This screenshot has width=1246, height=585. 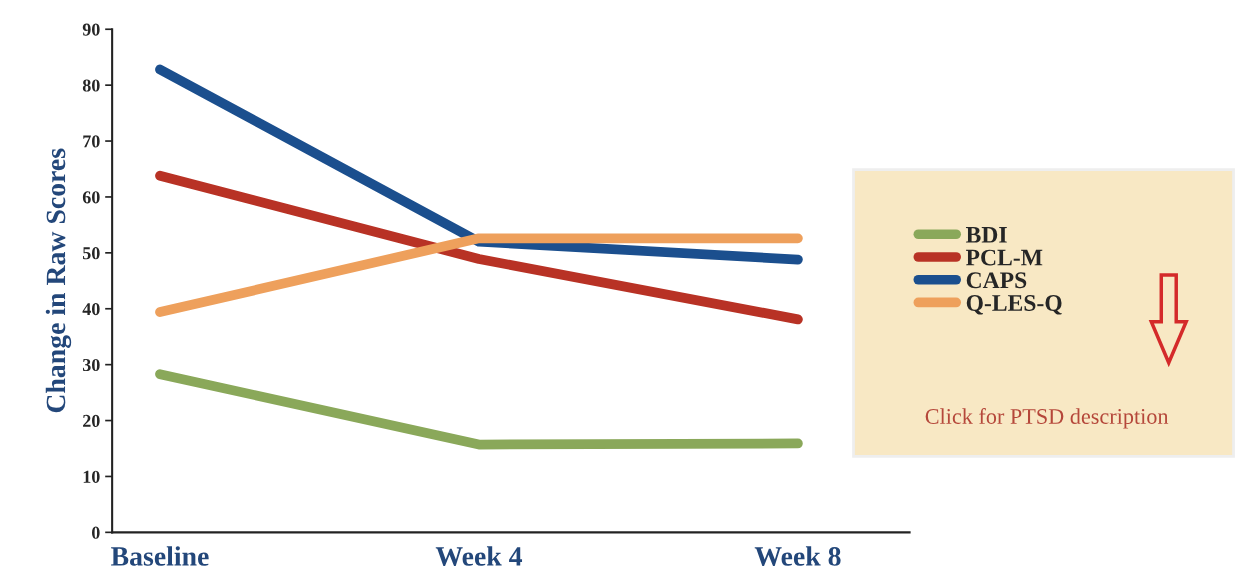 I want to click on y-tick-label: 20, so click(x=91, y=420).